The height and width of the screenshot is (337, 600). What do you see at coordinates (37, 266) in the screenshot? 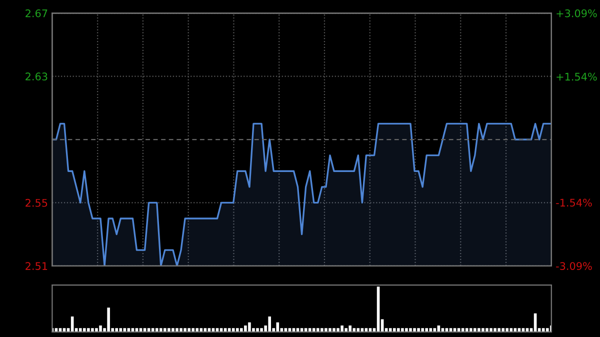
I see `y-tick-label: 2.51` at bounding box center [37, 266].